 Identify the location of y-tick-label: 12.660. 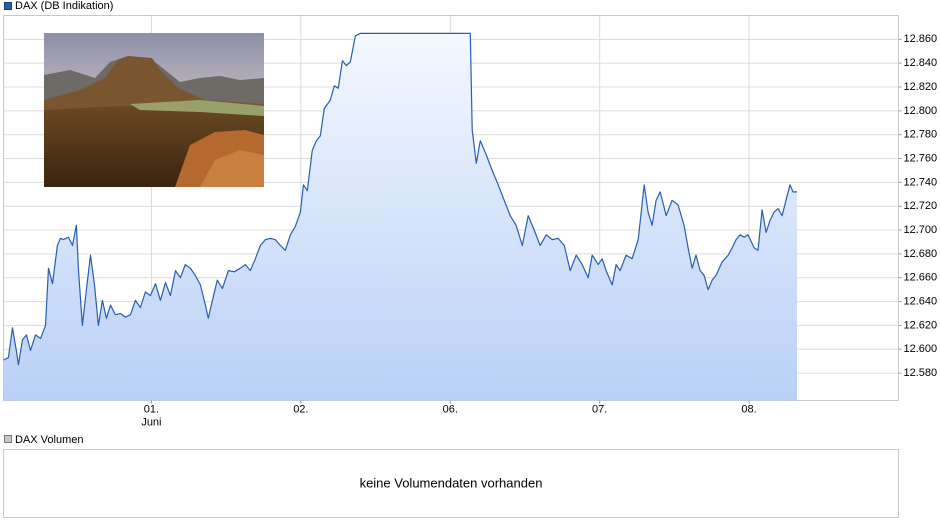
(921, 278).